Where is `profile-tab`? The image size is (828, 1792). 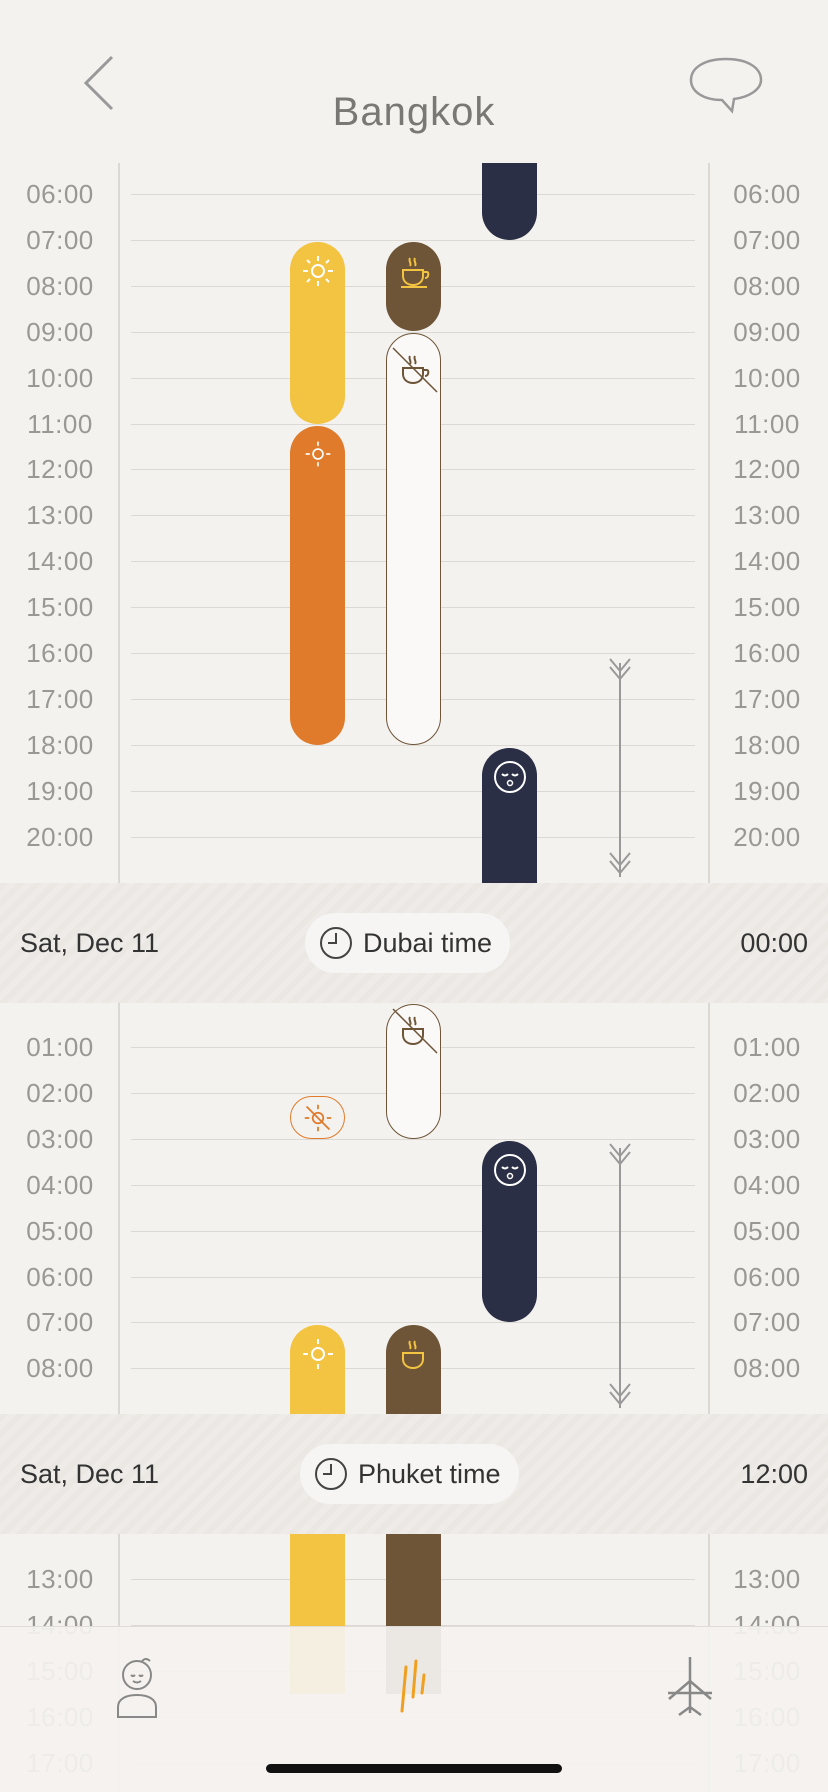
profile-tab is located at coordinates (137, 1687).